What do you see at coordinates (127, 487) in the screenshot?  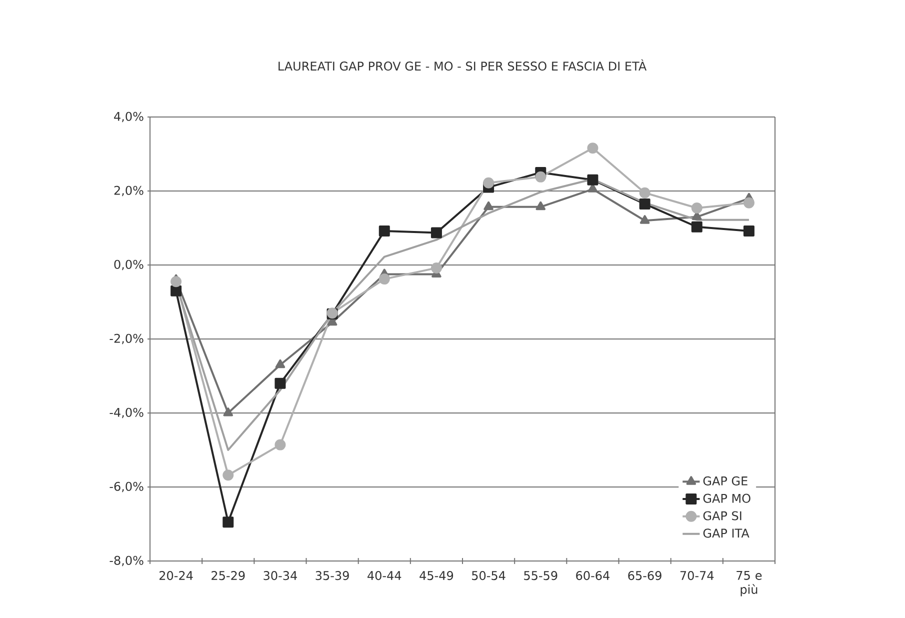 I see `y-tick-label: -6,0%` at bounding box center [127, 487].